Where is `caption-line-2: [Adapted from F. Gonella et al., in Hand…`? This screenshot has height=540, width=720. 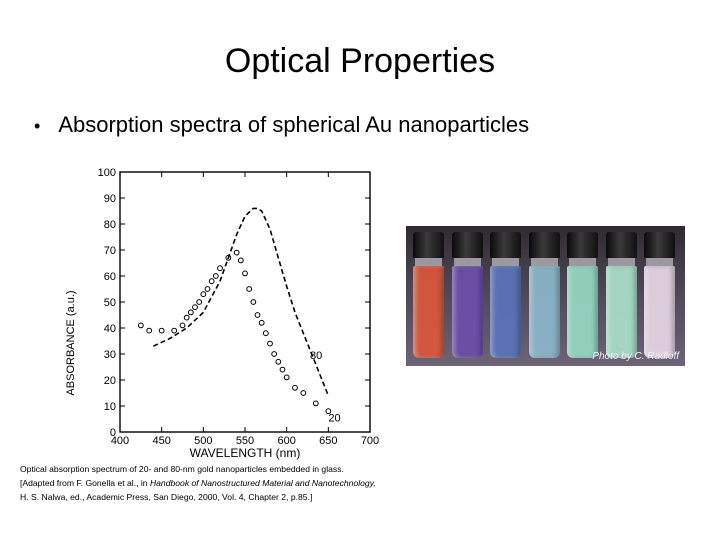 caption-line-2: [Adapted from F. Gonella et al., in Hand… is located at coordinates (198, 483).